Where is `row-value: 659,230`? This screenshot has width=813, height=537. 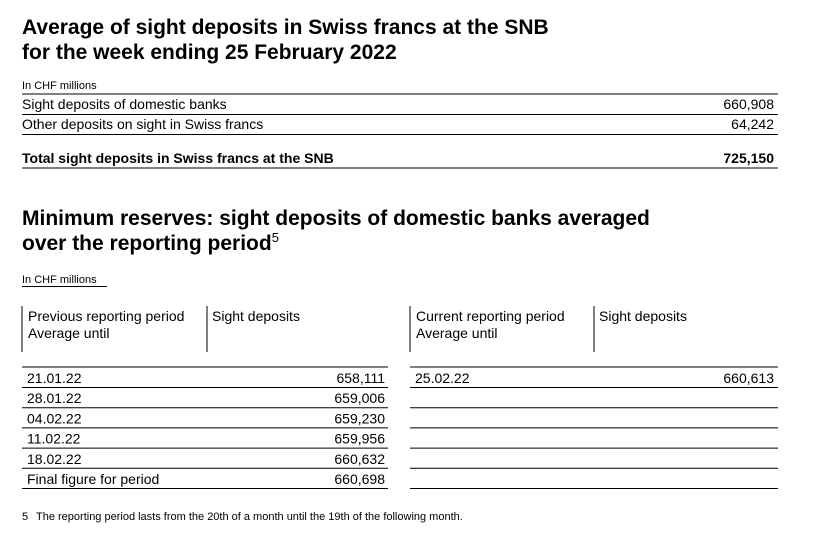 row-value: 659,230 is located at coordinates (359, 418).